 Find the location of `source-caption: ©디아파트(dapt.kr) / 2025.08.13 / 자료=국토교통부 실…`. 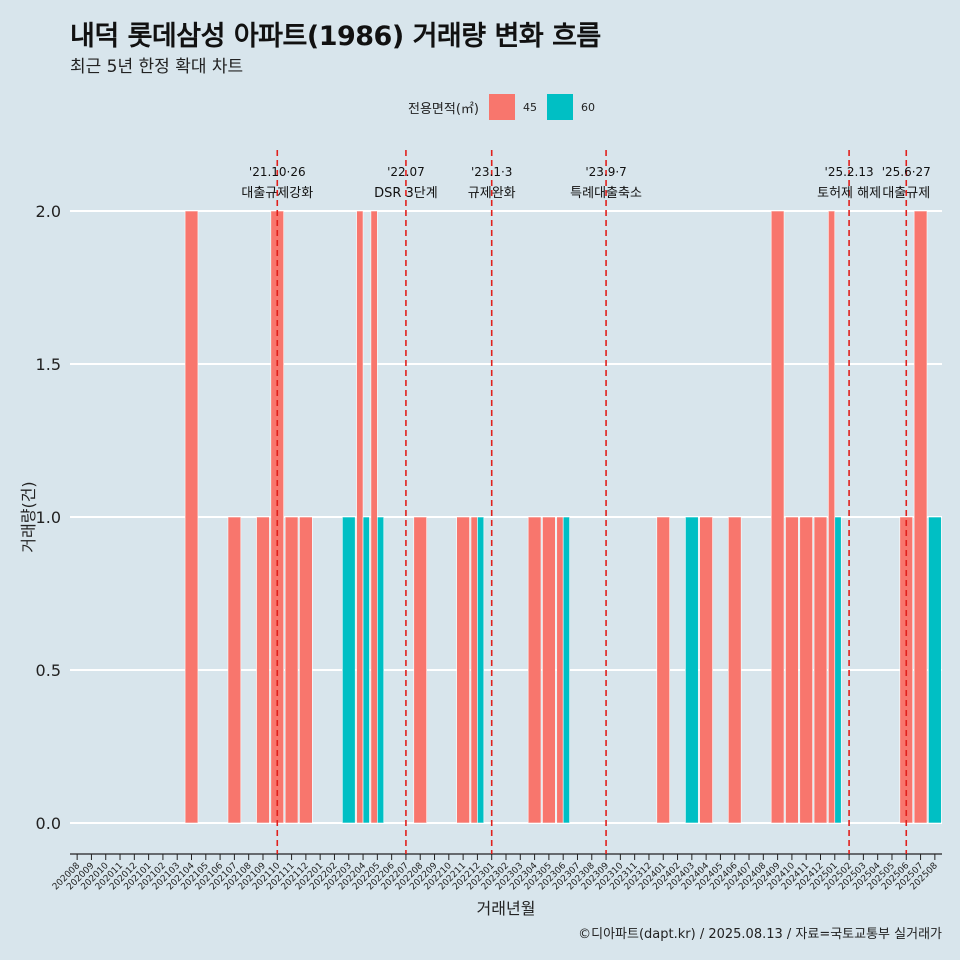

source-caption: ©디아파트(dapt.kr) / 2025.08.13 / 자료=국토교통부 실… is located at coordinates (760, 934).